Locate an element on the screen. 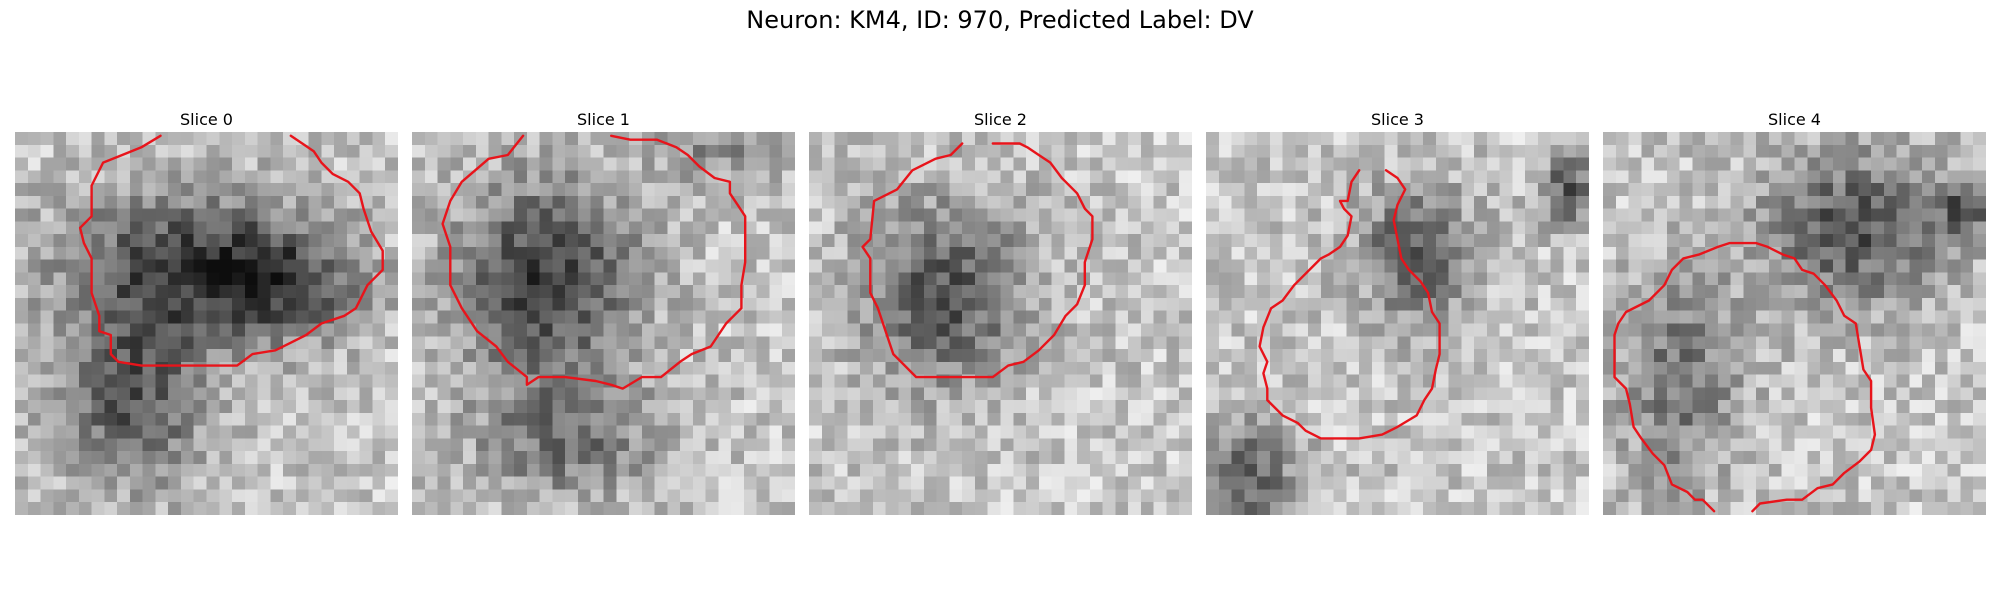 This screenshot has height=600, width=2000. slice-panel-4: Slice 4 is located at coordinates (1794, 311).